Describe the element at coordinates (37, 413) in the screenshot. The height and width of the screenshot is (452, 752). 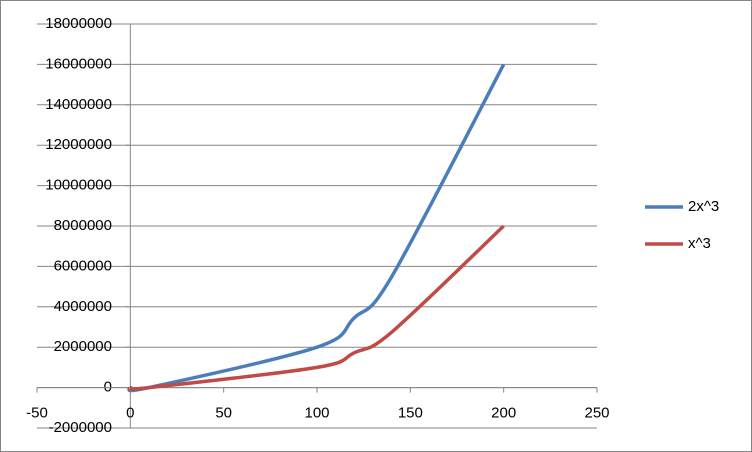
I see `x-tick-label: -50` at that location.